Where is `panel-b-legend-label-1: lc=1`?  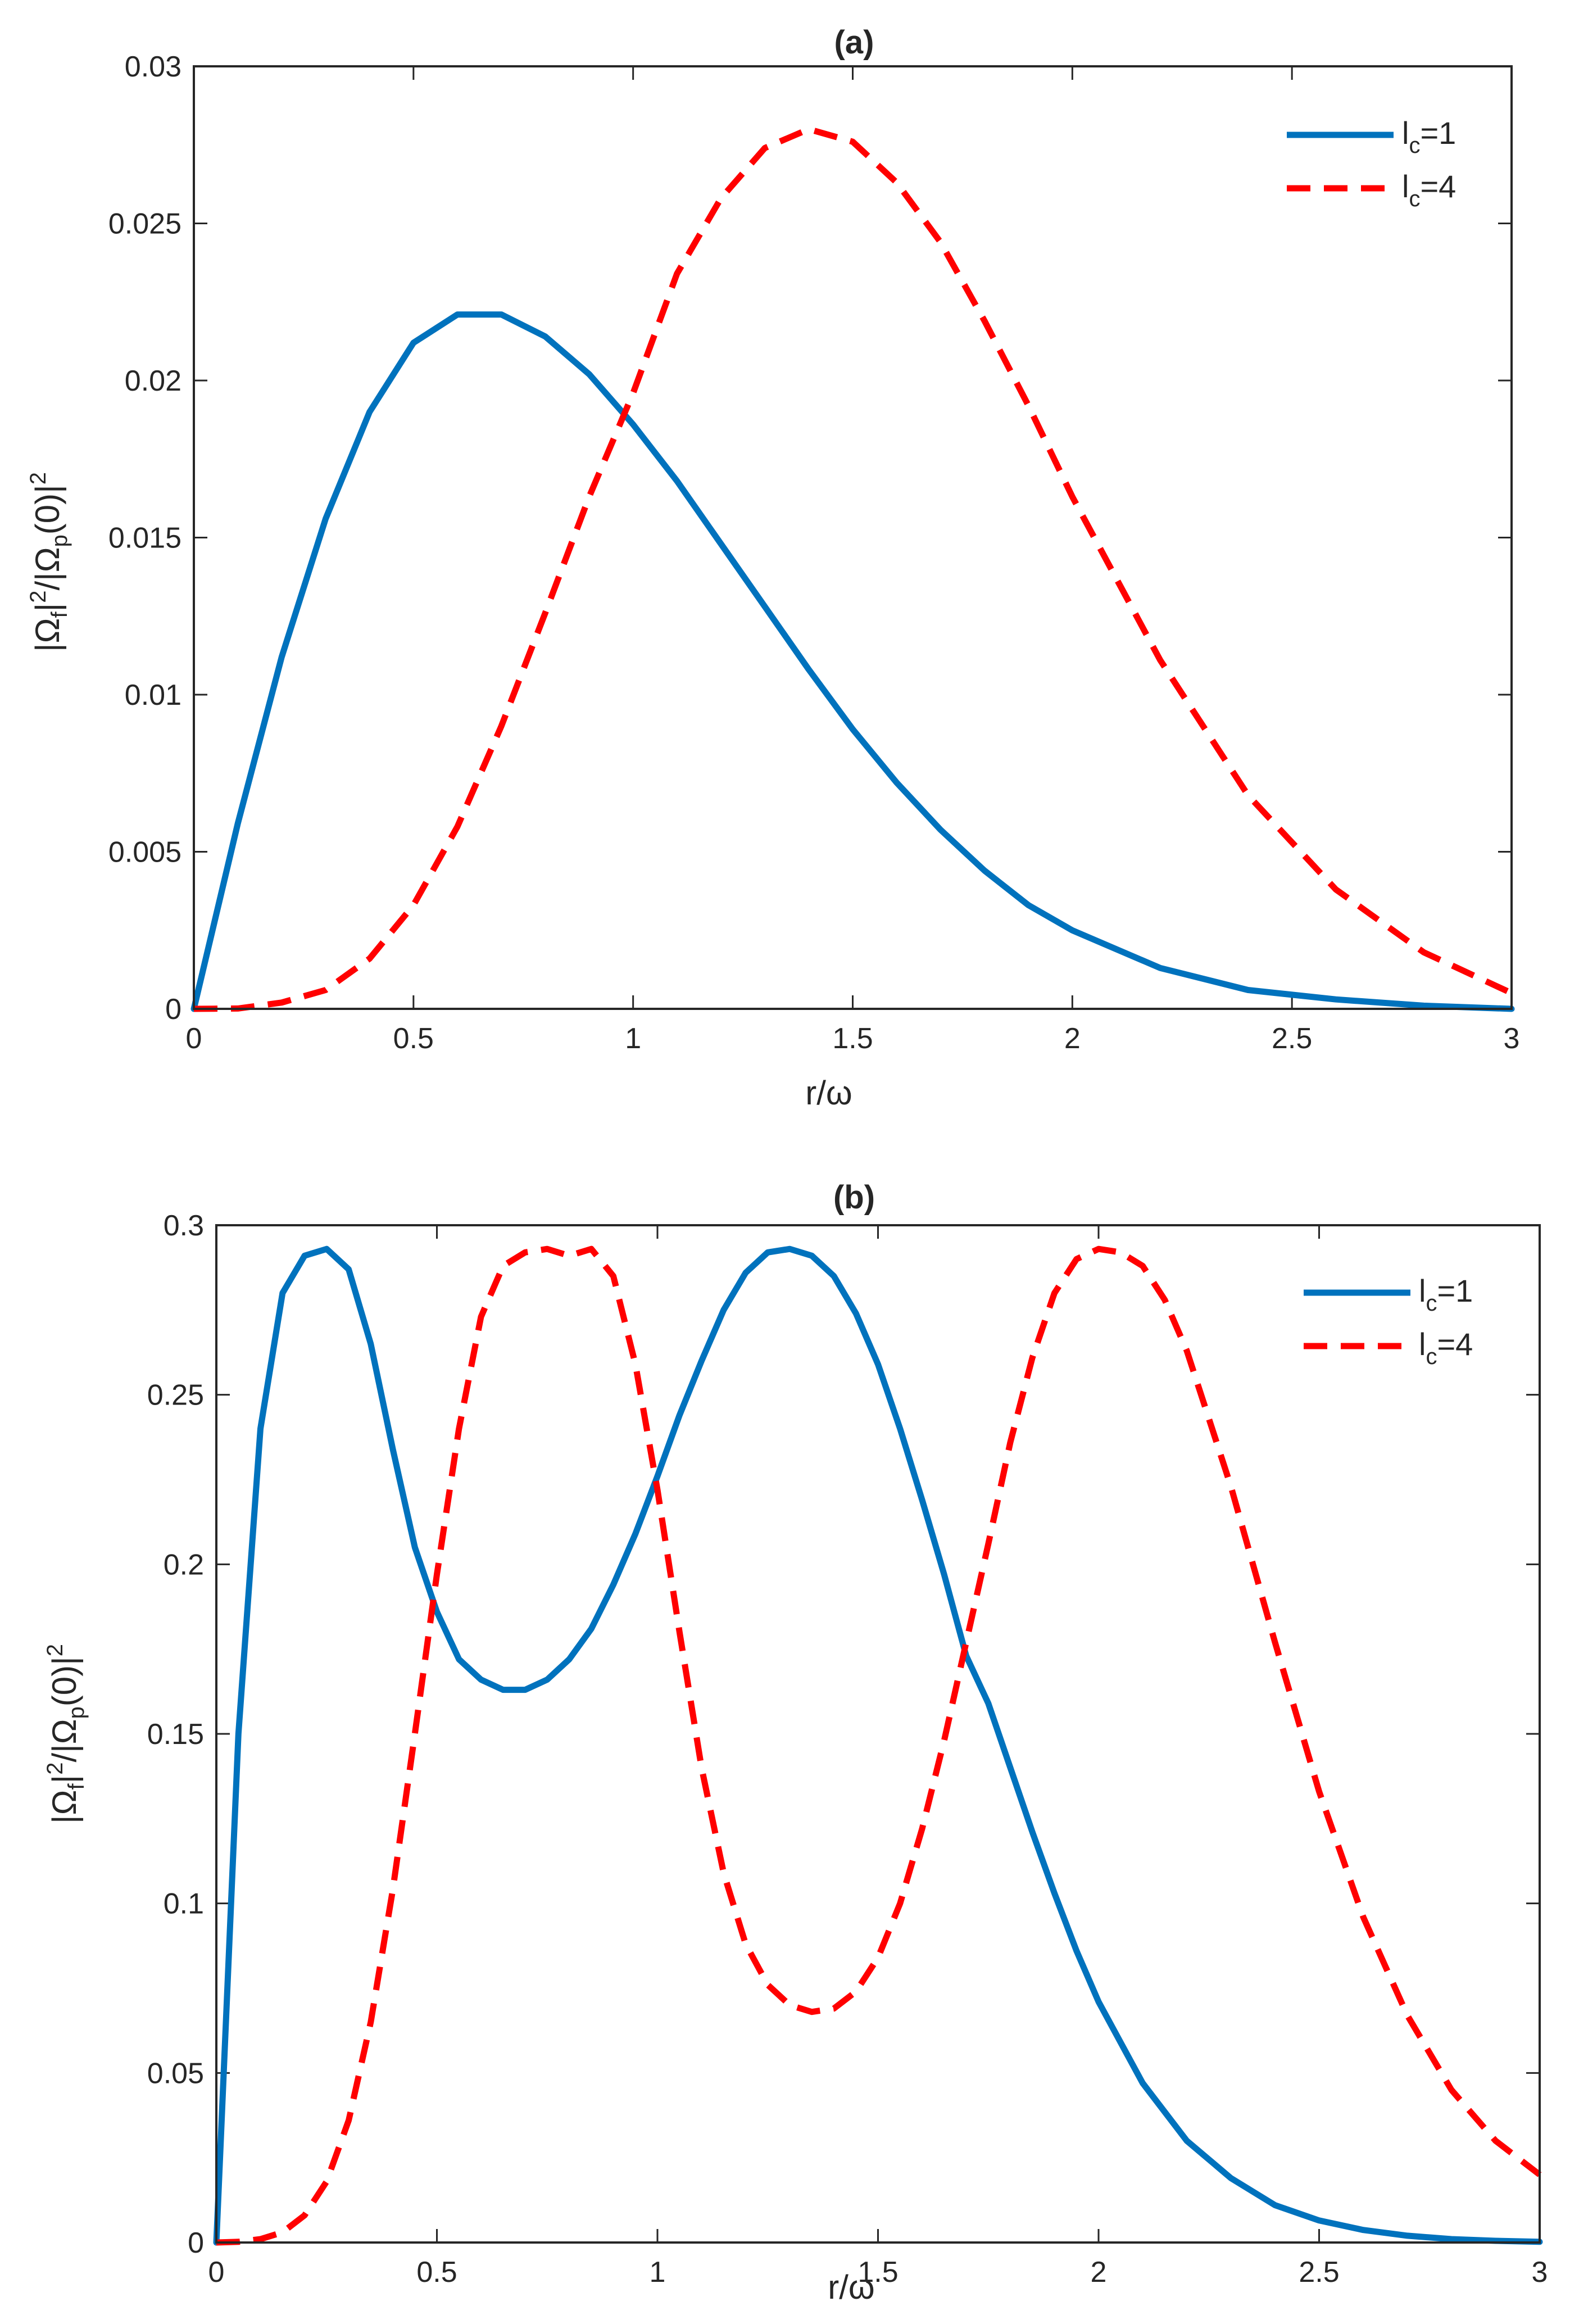
panel-b-legend-label-1: lc=1 is located at coordinates (1446, 1294).